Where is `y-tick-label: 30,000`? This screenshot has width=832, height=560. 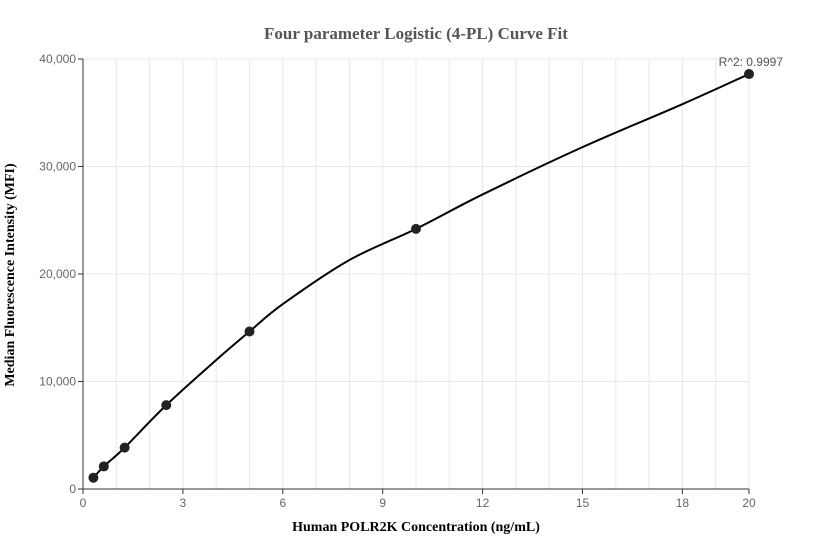 y-tick-label: 30,000 is located at coordinates (57, 167).